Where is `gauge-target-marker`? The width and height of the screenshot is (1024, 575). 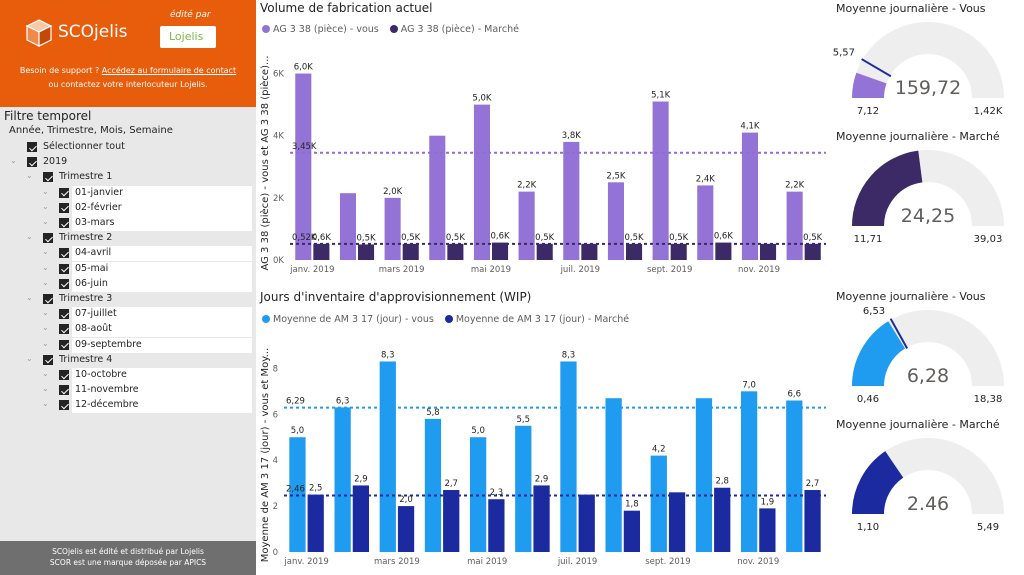
gauge-target-marker is located at coordinates (876, 68).